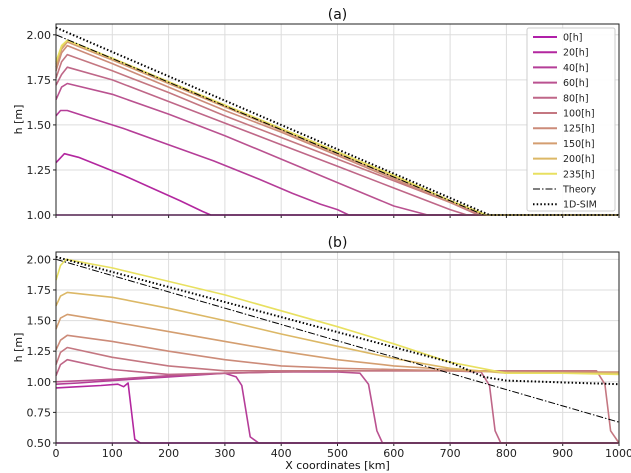 The image size is (631, 473). I want to click on legend-label: 20[h], so click(576, 53).